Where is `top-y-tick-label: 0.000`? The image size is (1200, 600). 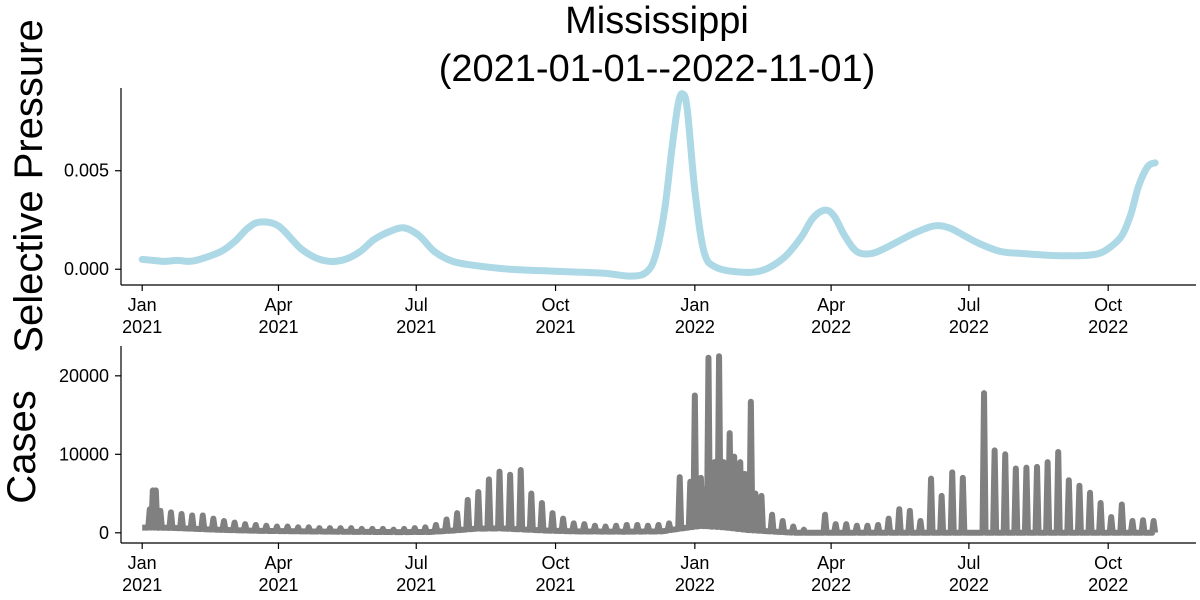
top-y-tick-label: 0.000 is located at coordinates (86, 269).